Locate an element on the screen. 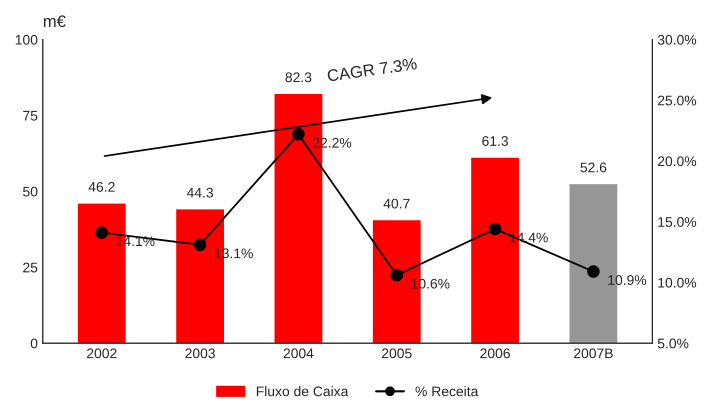 Image resolution: width=713 pixels, height=416 pixels. y-tick-label: 50 is located at coordinates (30, 191).